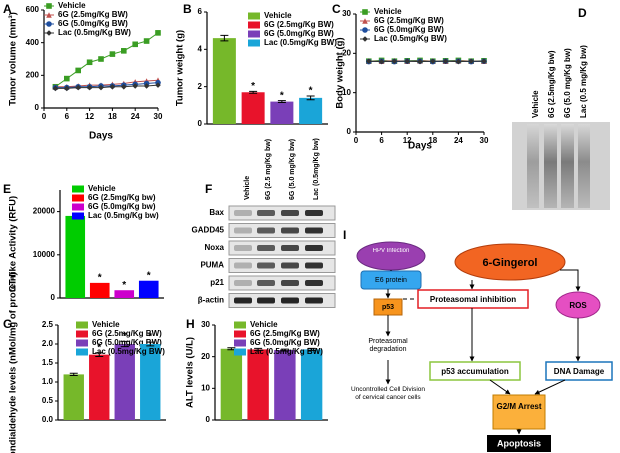 This screenshot has width=620, height=453. Describe the element at coordinates (93, 14) in the screenshot. I see `legend-label: 6G (2.5mg/Kg BW)` at that location.